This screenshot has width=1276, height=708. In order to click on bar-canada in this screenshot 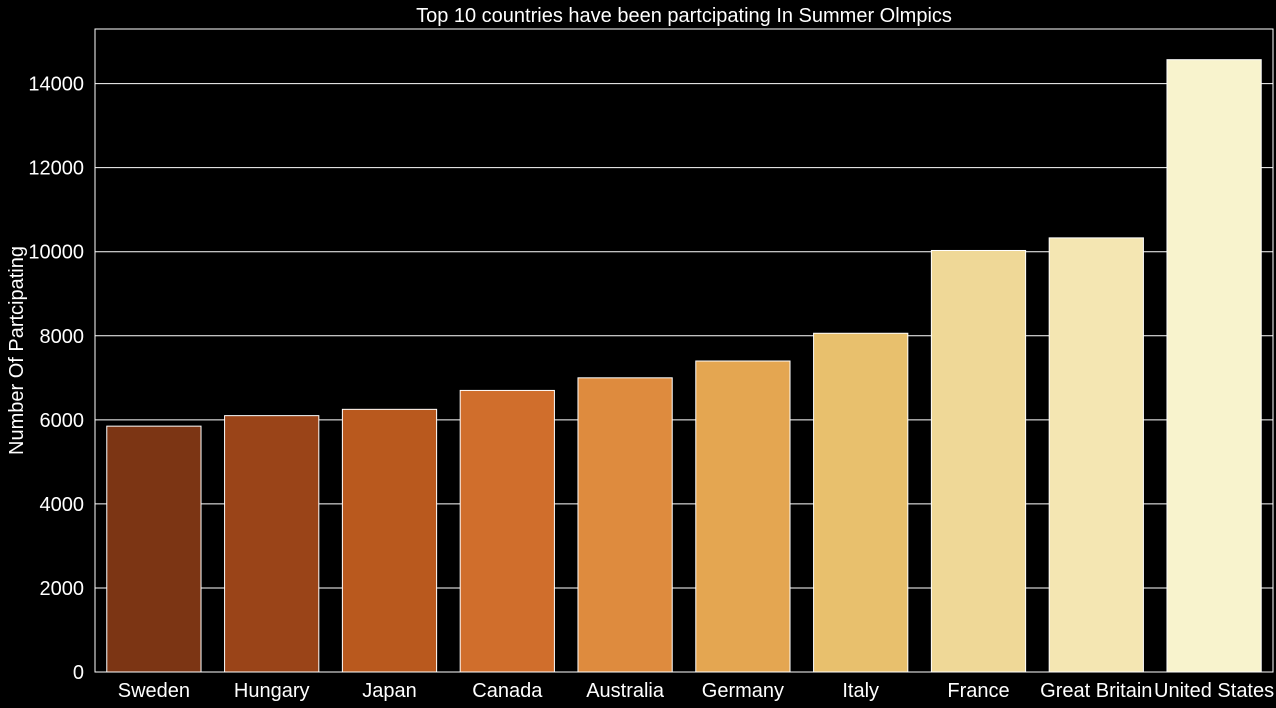, I will do `click(507, 531)`.